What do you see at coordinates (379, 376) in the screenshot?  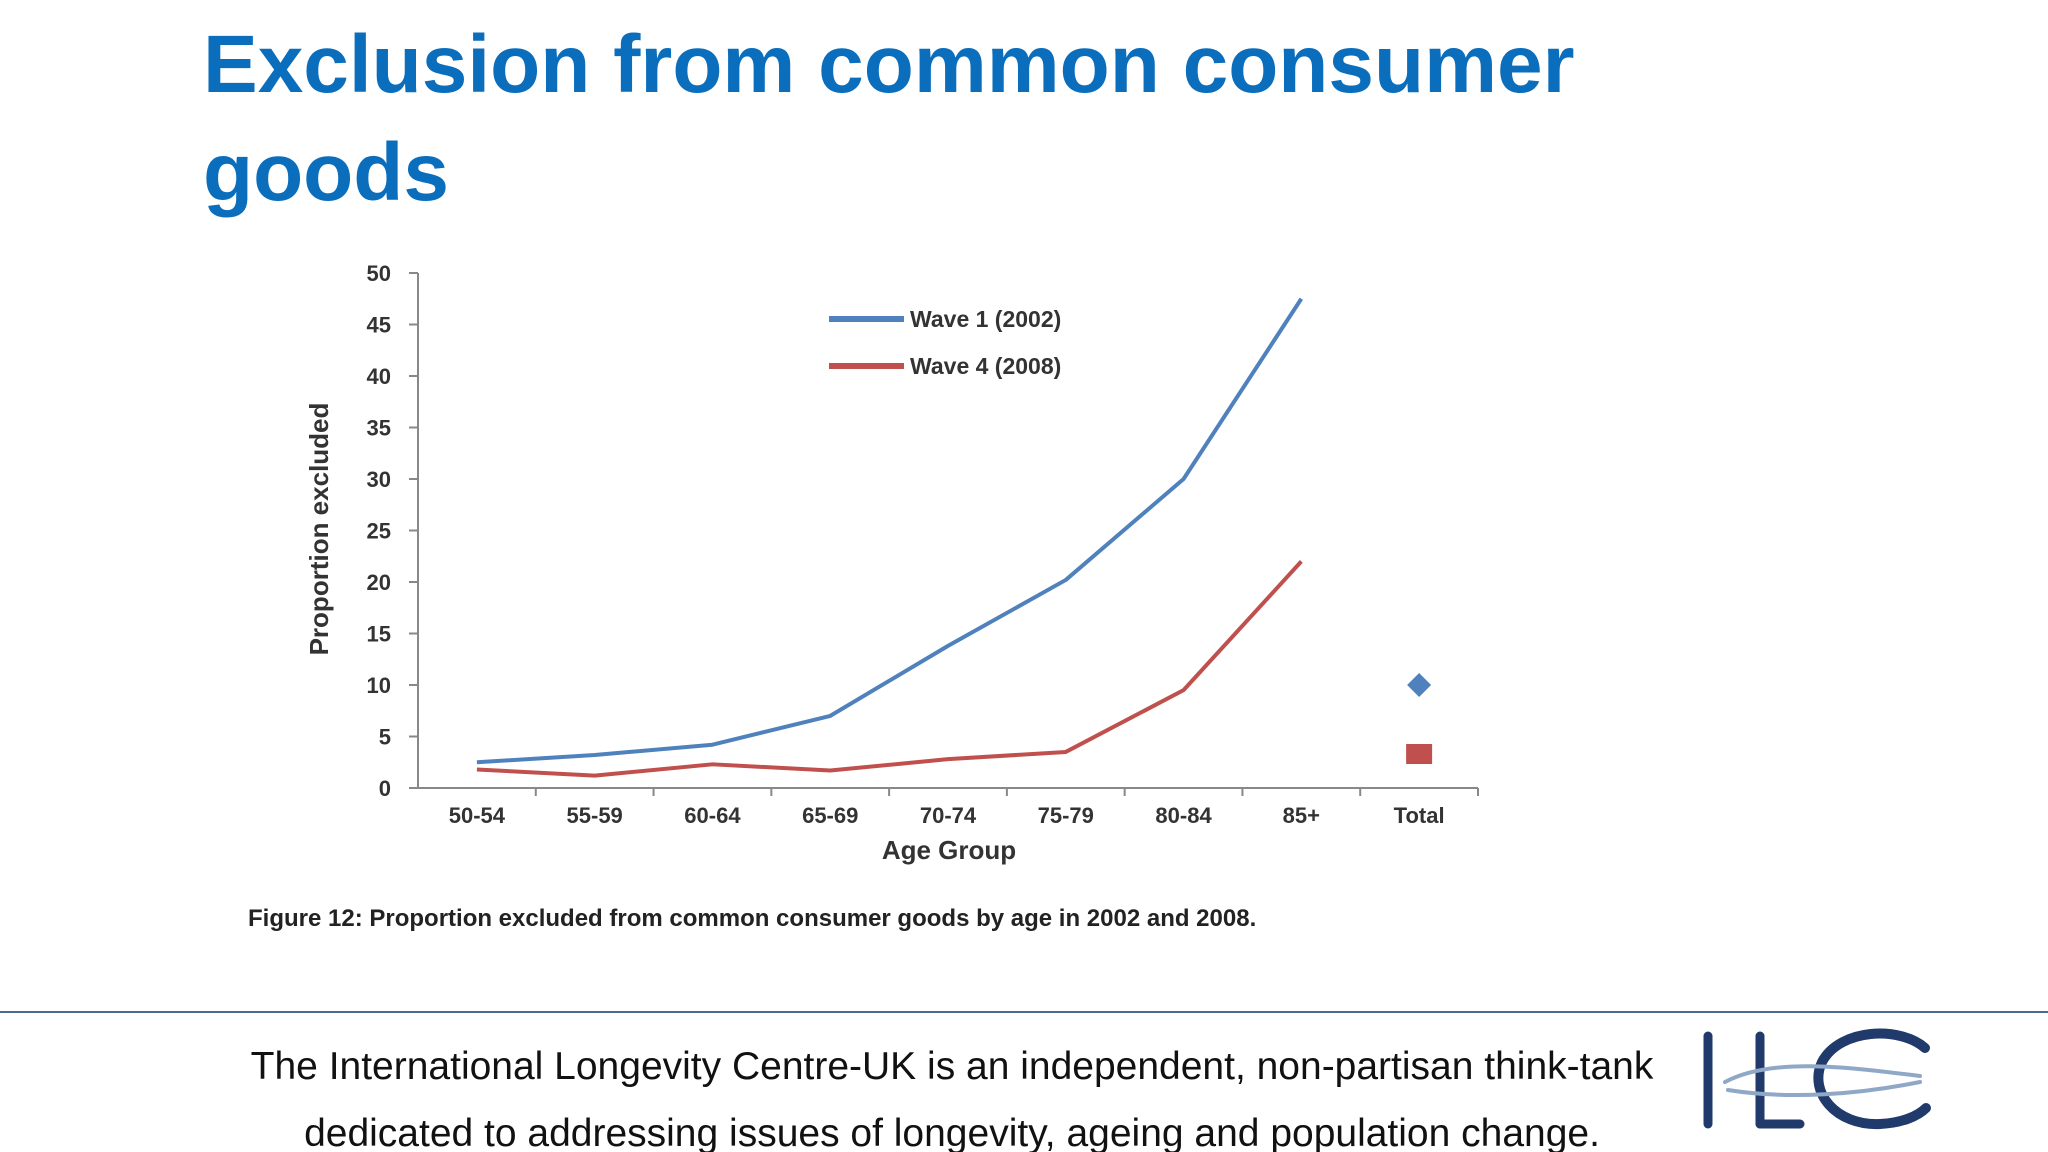 I see `y-tick-label: 40` at bounding box center [379, 376].